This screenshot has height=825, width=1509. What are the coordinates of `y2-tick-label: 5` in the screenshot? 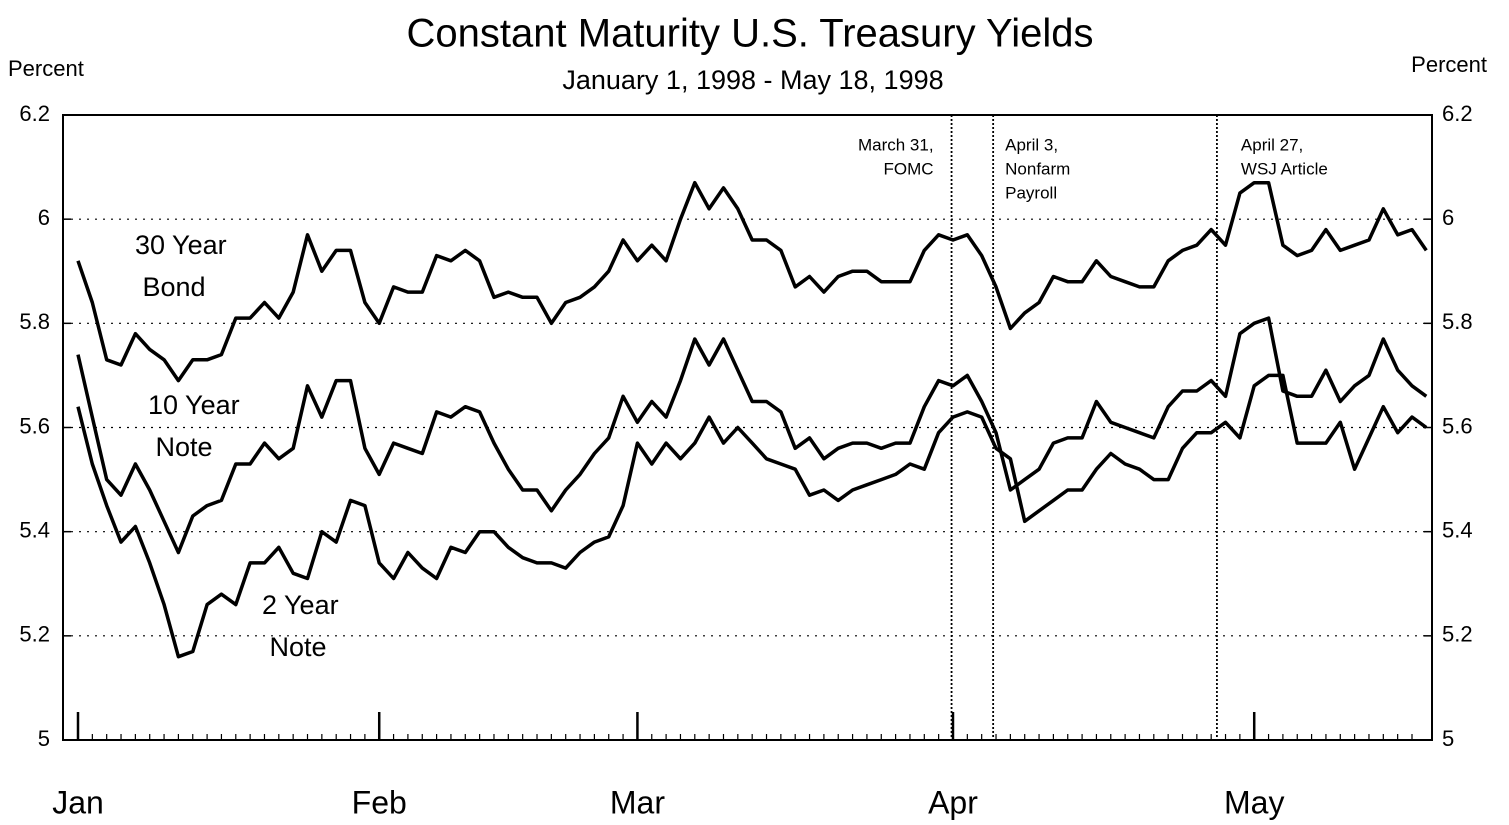 It's located at (1448, 738).